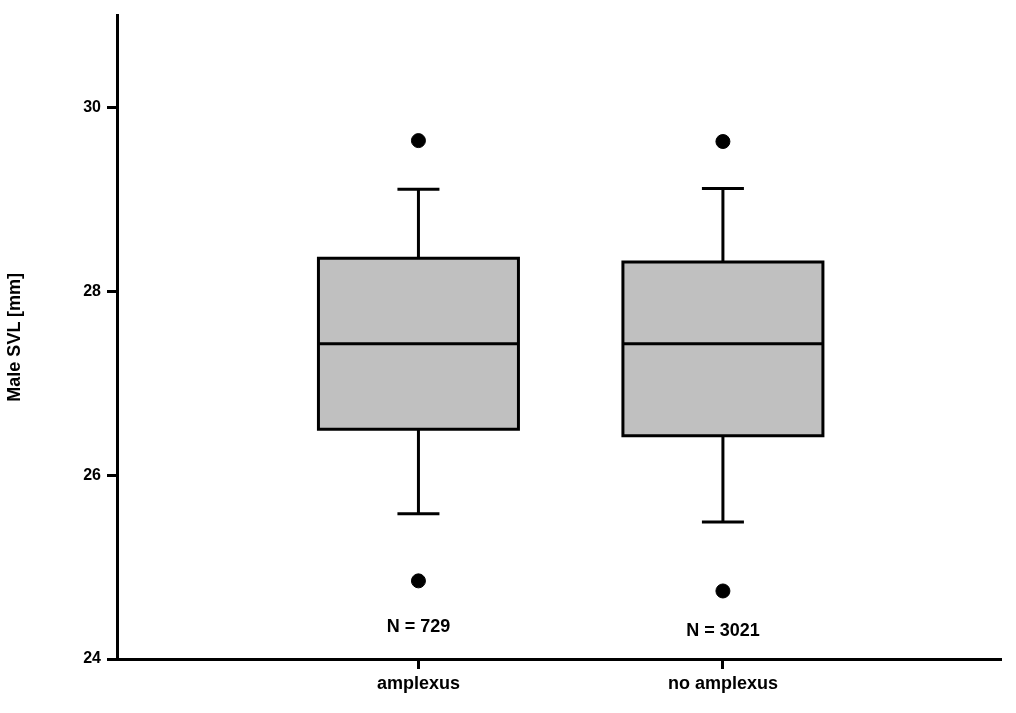  What do you see at coordinates (13, 337) in the screenshot?
I see `y-axis-title: Male SVL [mm]` at bounding box center [13, 337].